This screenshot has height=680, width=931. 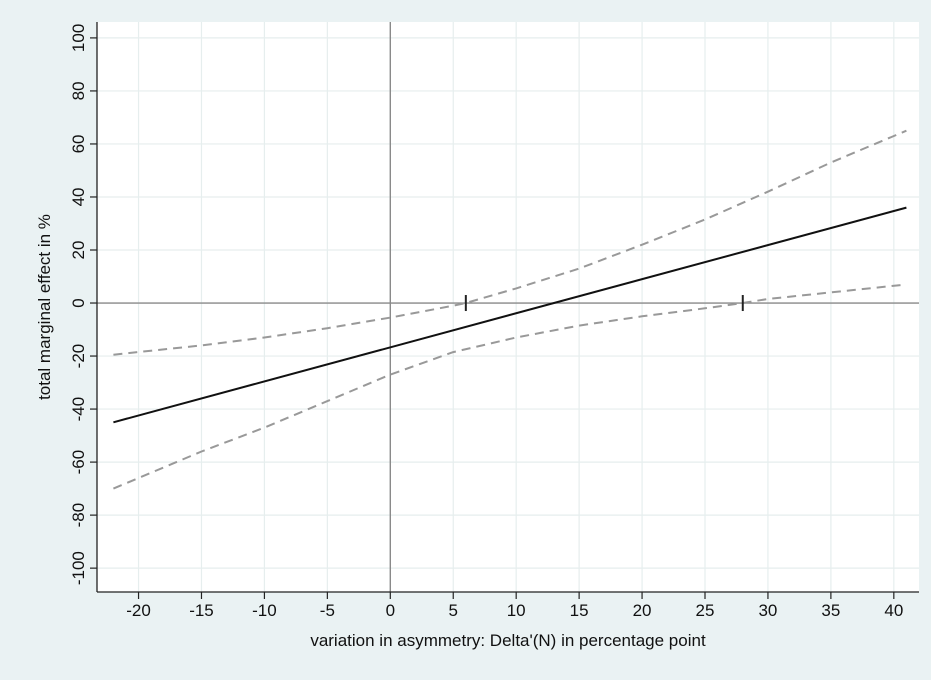 I want to click on x-tick-label: 40, so click(x=893, y=610).